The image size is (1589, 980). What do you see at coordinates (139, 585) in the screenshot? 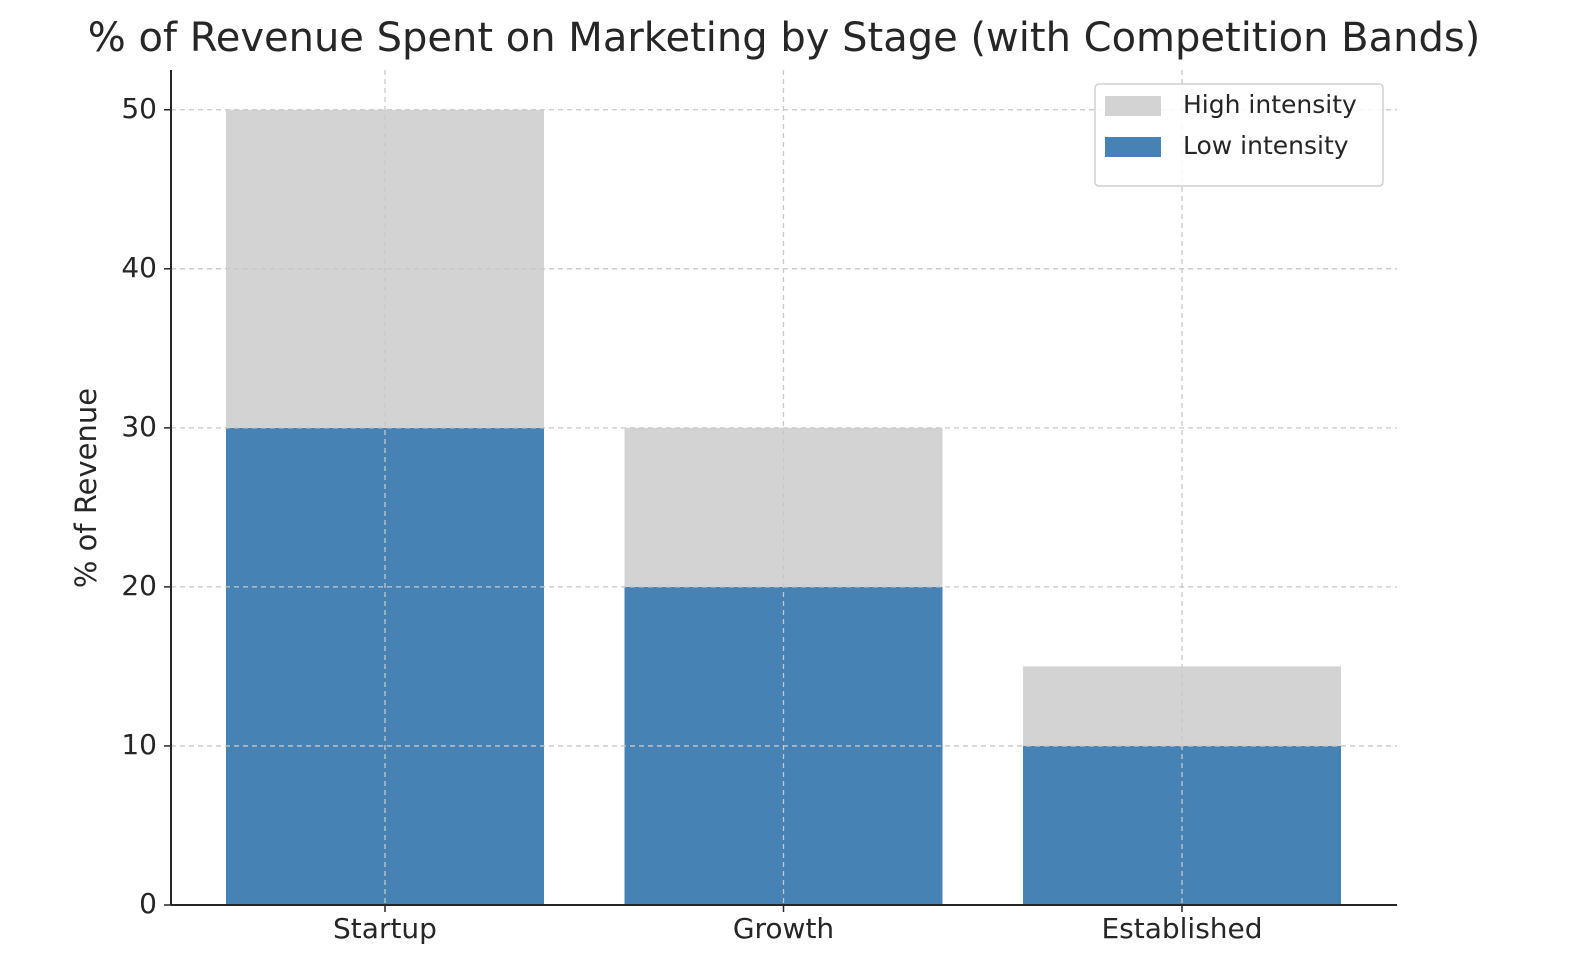
I see `y-tick-label: 20` at bounding box center [139, 585].